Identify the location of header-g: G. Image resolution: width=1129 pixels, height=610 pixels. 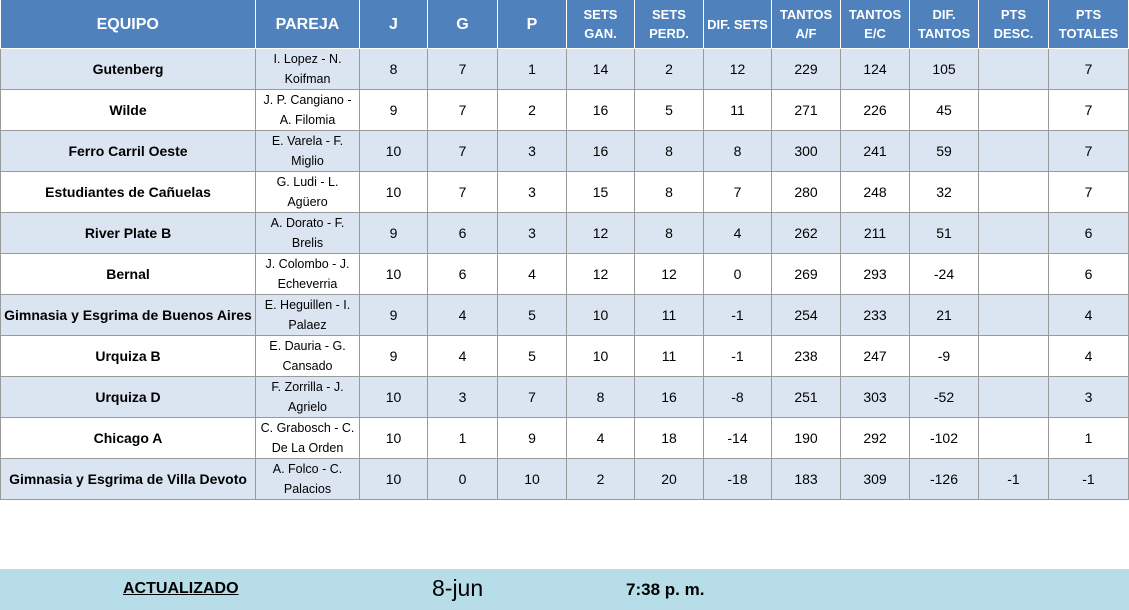
(462, 24).